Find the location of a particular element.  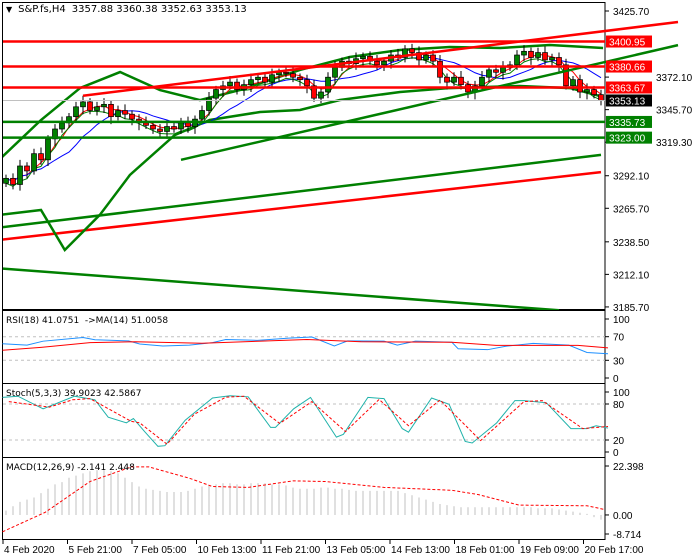

price-tick-label: 3238.50 is located at coordinates (631, 243).